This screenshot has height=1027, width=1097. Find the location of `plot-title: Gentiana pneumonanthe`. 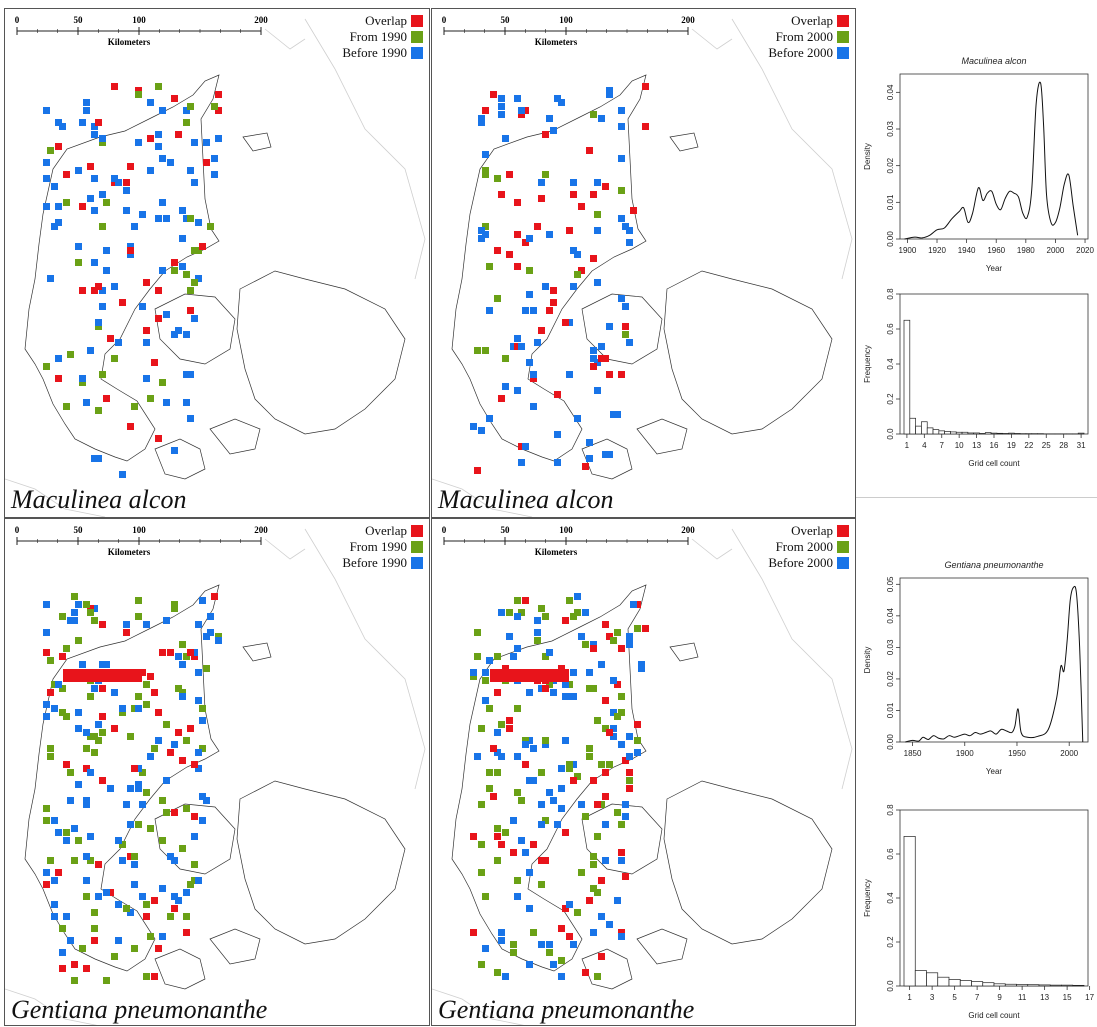

plot-title: Gentiana pneumonanthe is located at coordinates (993, 565).